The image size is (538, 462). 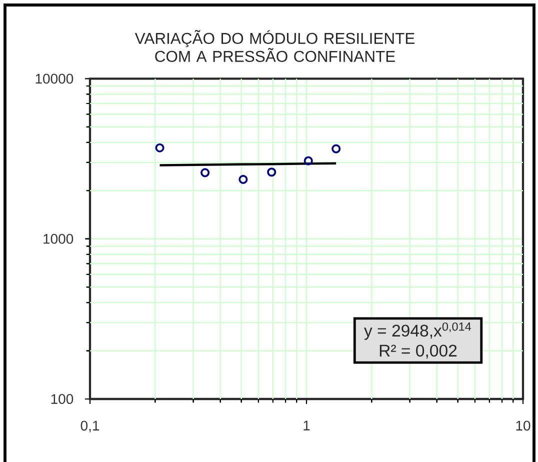 What do you see at coordinates (90, 426) in the screenshot?
I see `x-tick-label: 0,1` at bounding box center [90, 426].